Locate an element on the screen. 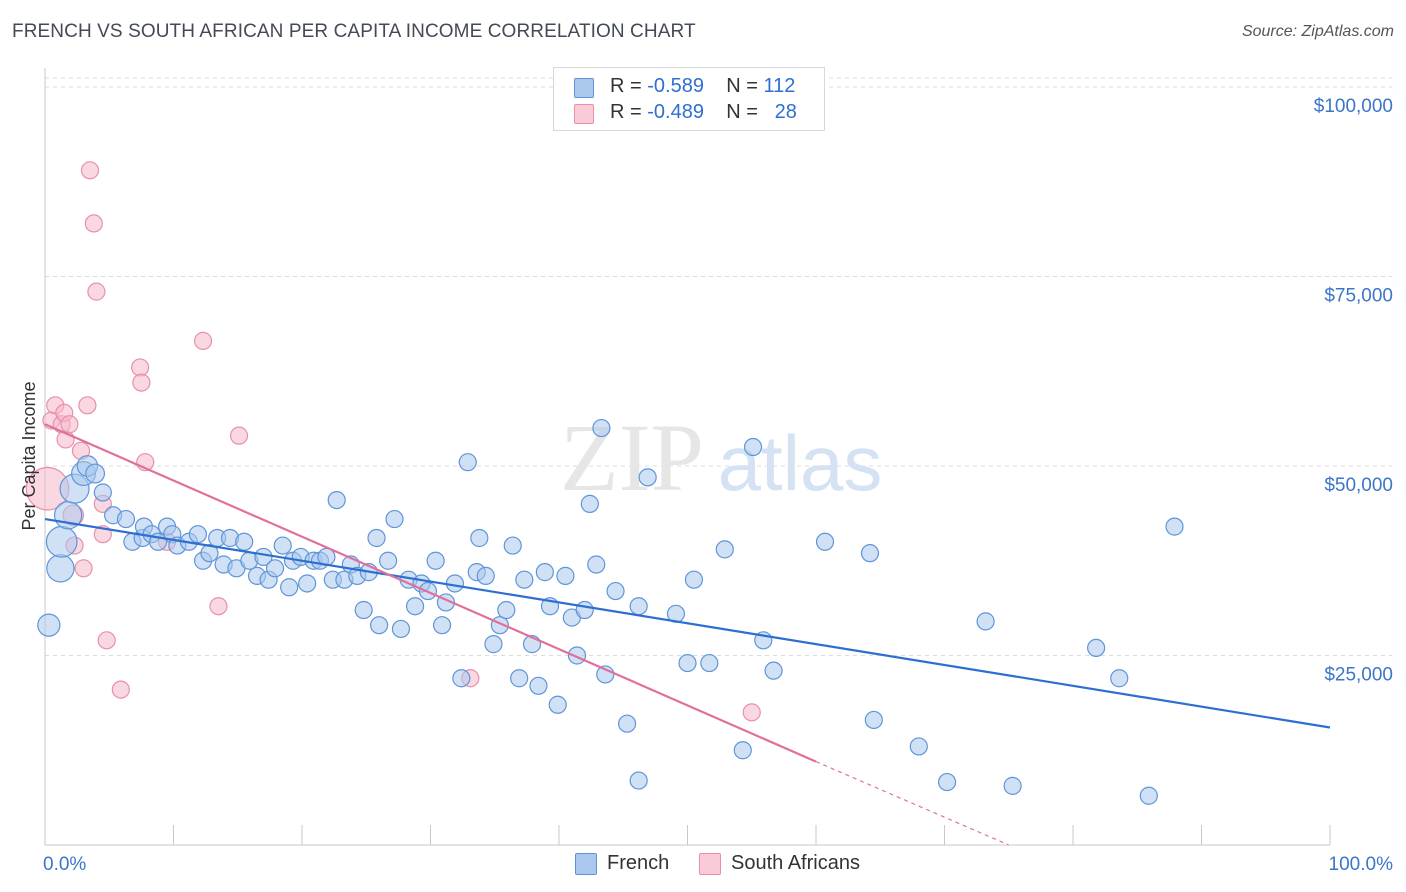 This screenshot has width=1406, height=892. legend-label-south-africans: South Africans is located at coordinates (795, 863).